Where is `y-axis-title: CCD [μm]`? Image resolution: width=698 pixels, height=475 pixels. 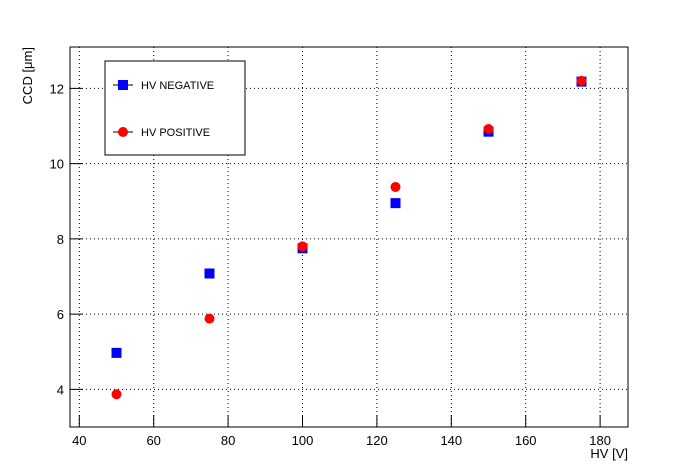 y-axis-title: CCD [μm] is located at coordinates (27, 75).